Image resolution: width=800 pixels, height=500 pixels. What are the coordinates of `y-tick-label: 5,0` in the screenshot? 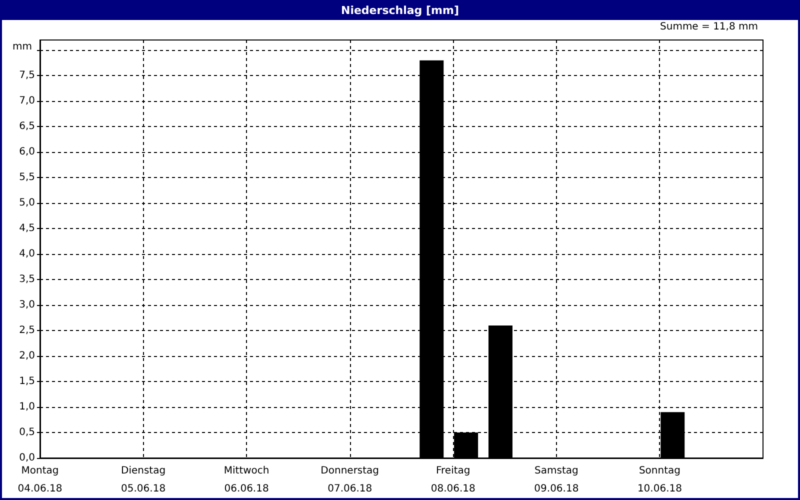 It's located at (27, 203).